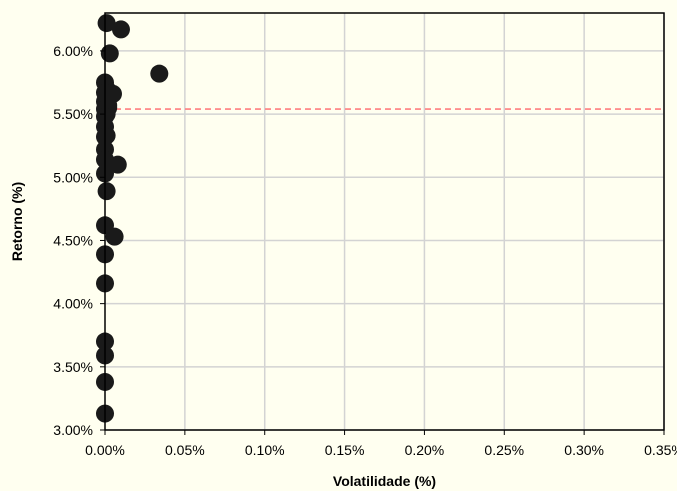 The image size is (677, 491). I want to click on x-tick-label: 0.30%, so click(584, 450).